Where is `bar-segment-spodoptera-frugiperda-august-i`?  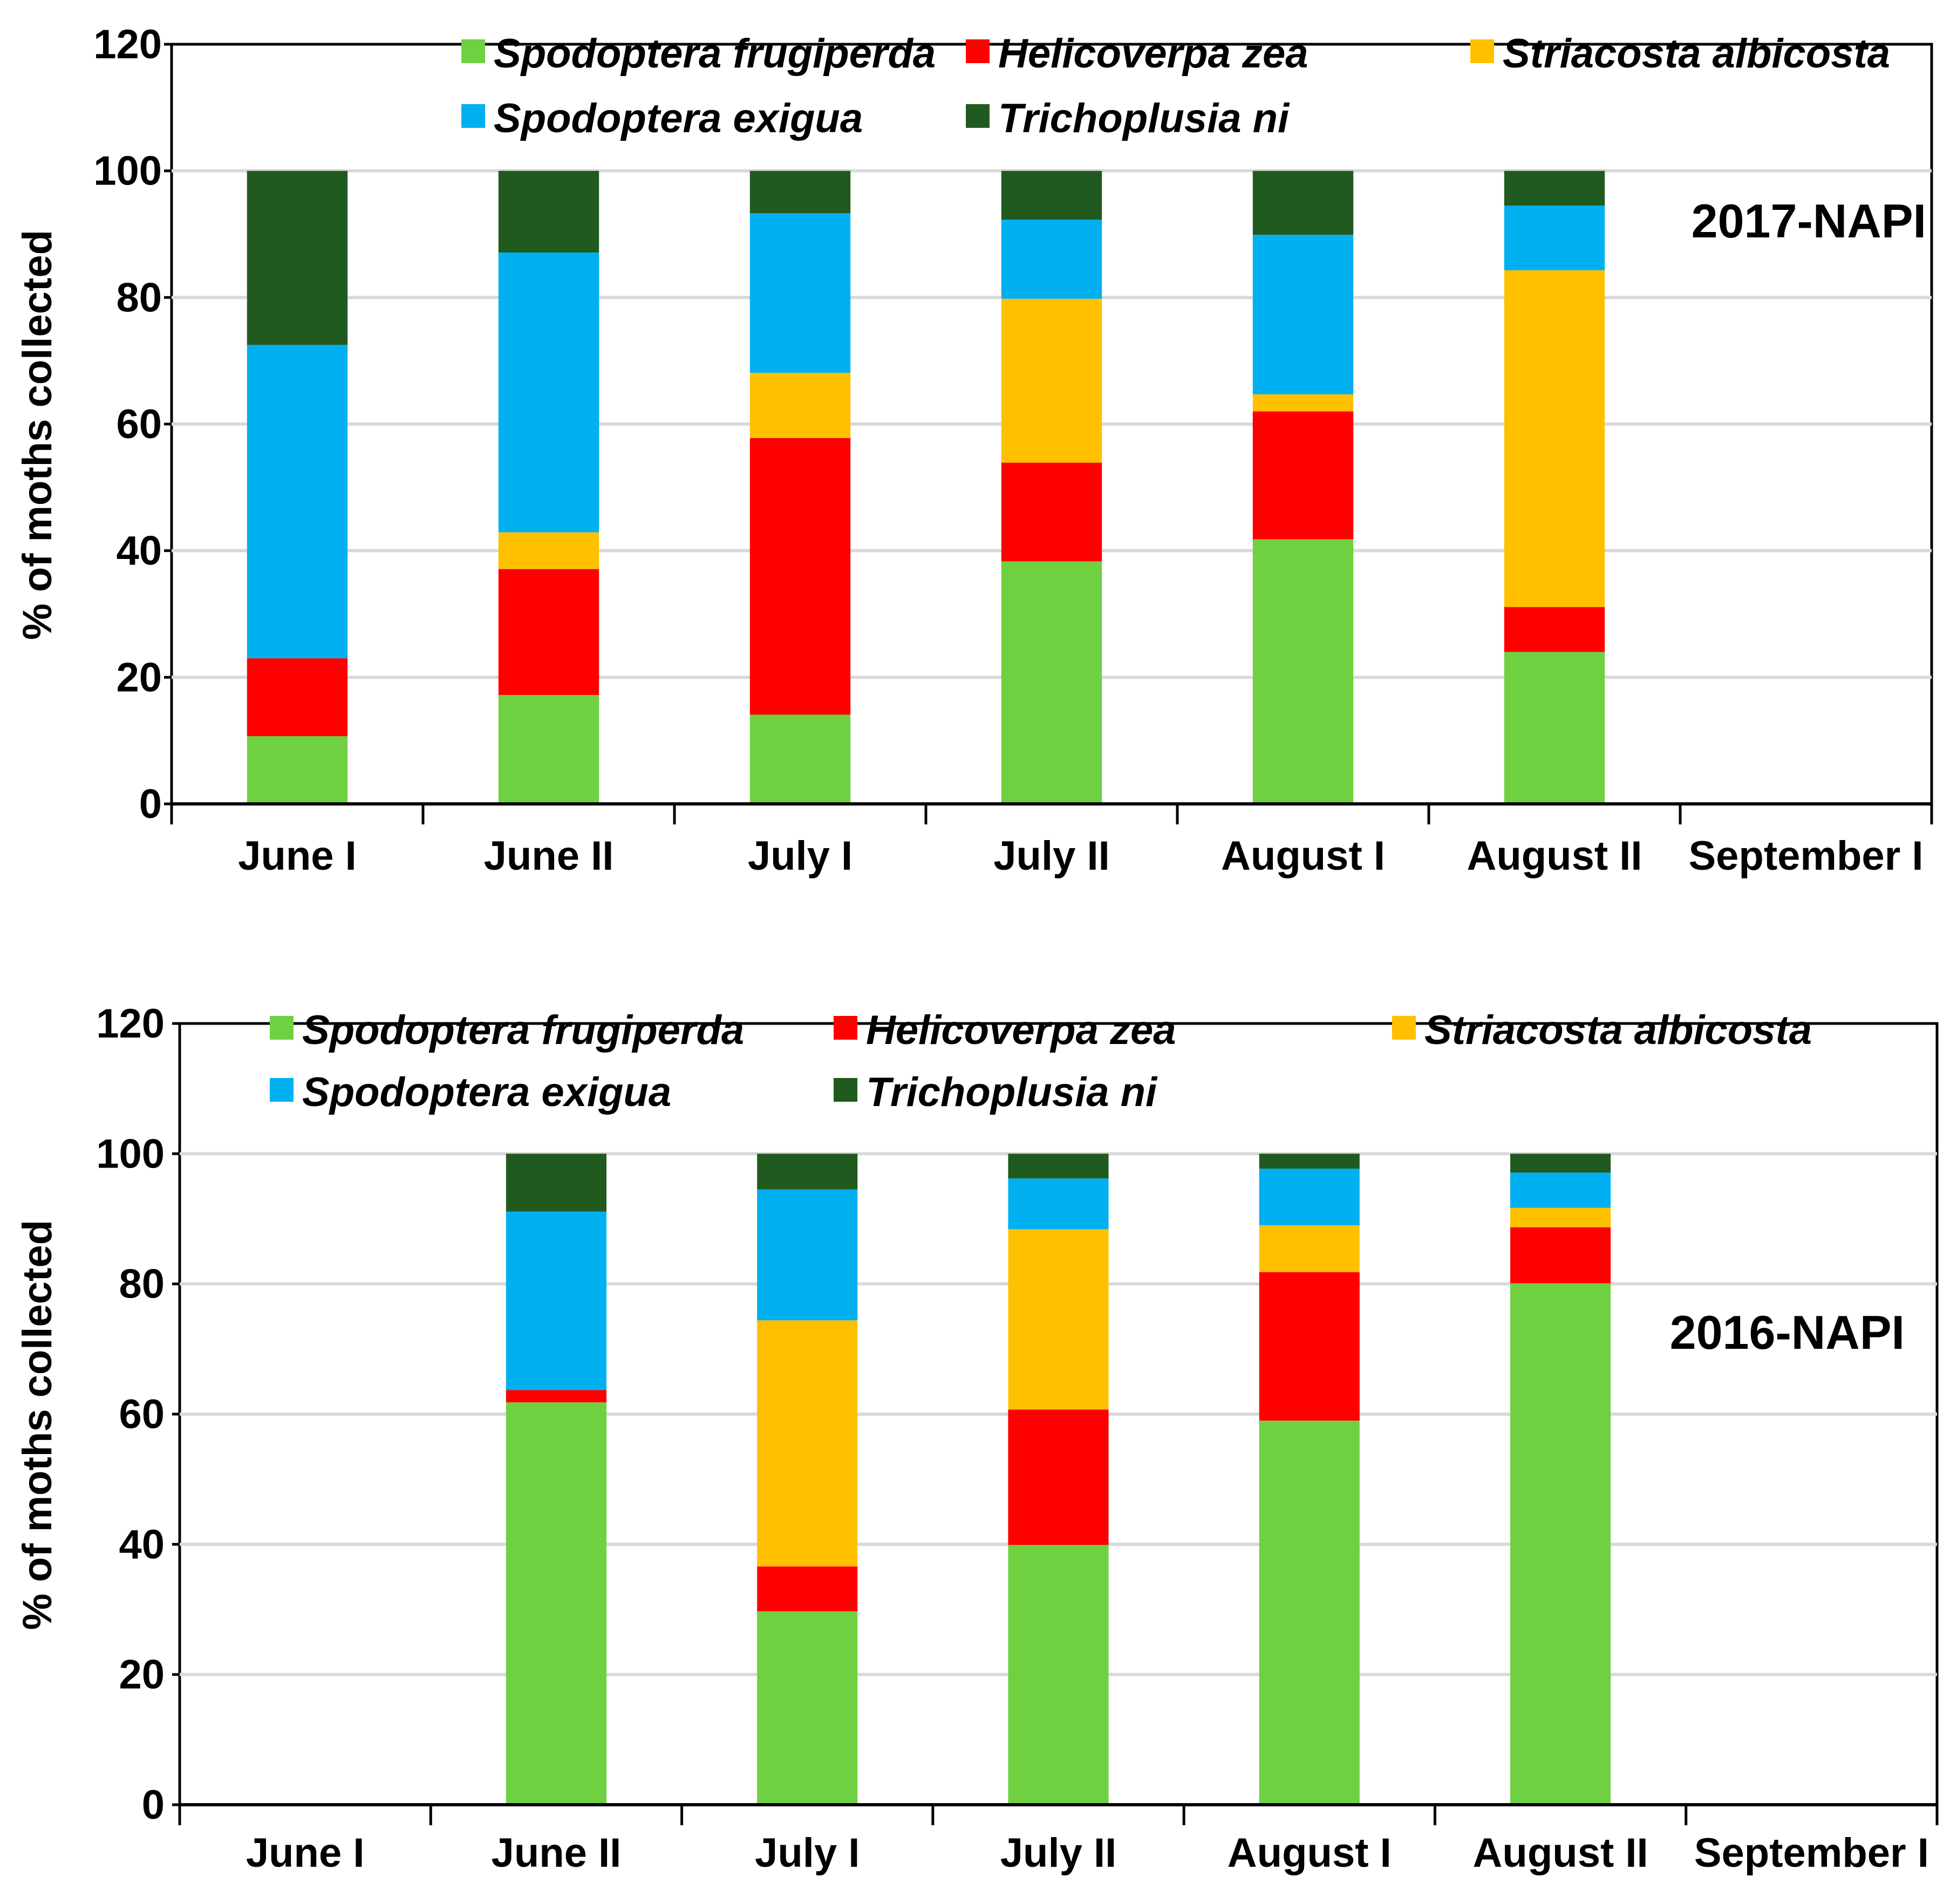
bar-segment-spodoptera-frugiperda-august-i is located at coordinates (1303, 671).